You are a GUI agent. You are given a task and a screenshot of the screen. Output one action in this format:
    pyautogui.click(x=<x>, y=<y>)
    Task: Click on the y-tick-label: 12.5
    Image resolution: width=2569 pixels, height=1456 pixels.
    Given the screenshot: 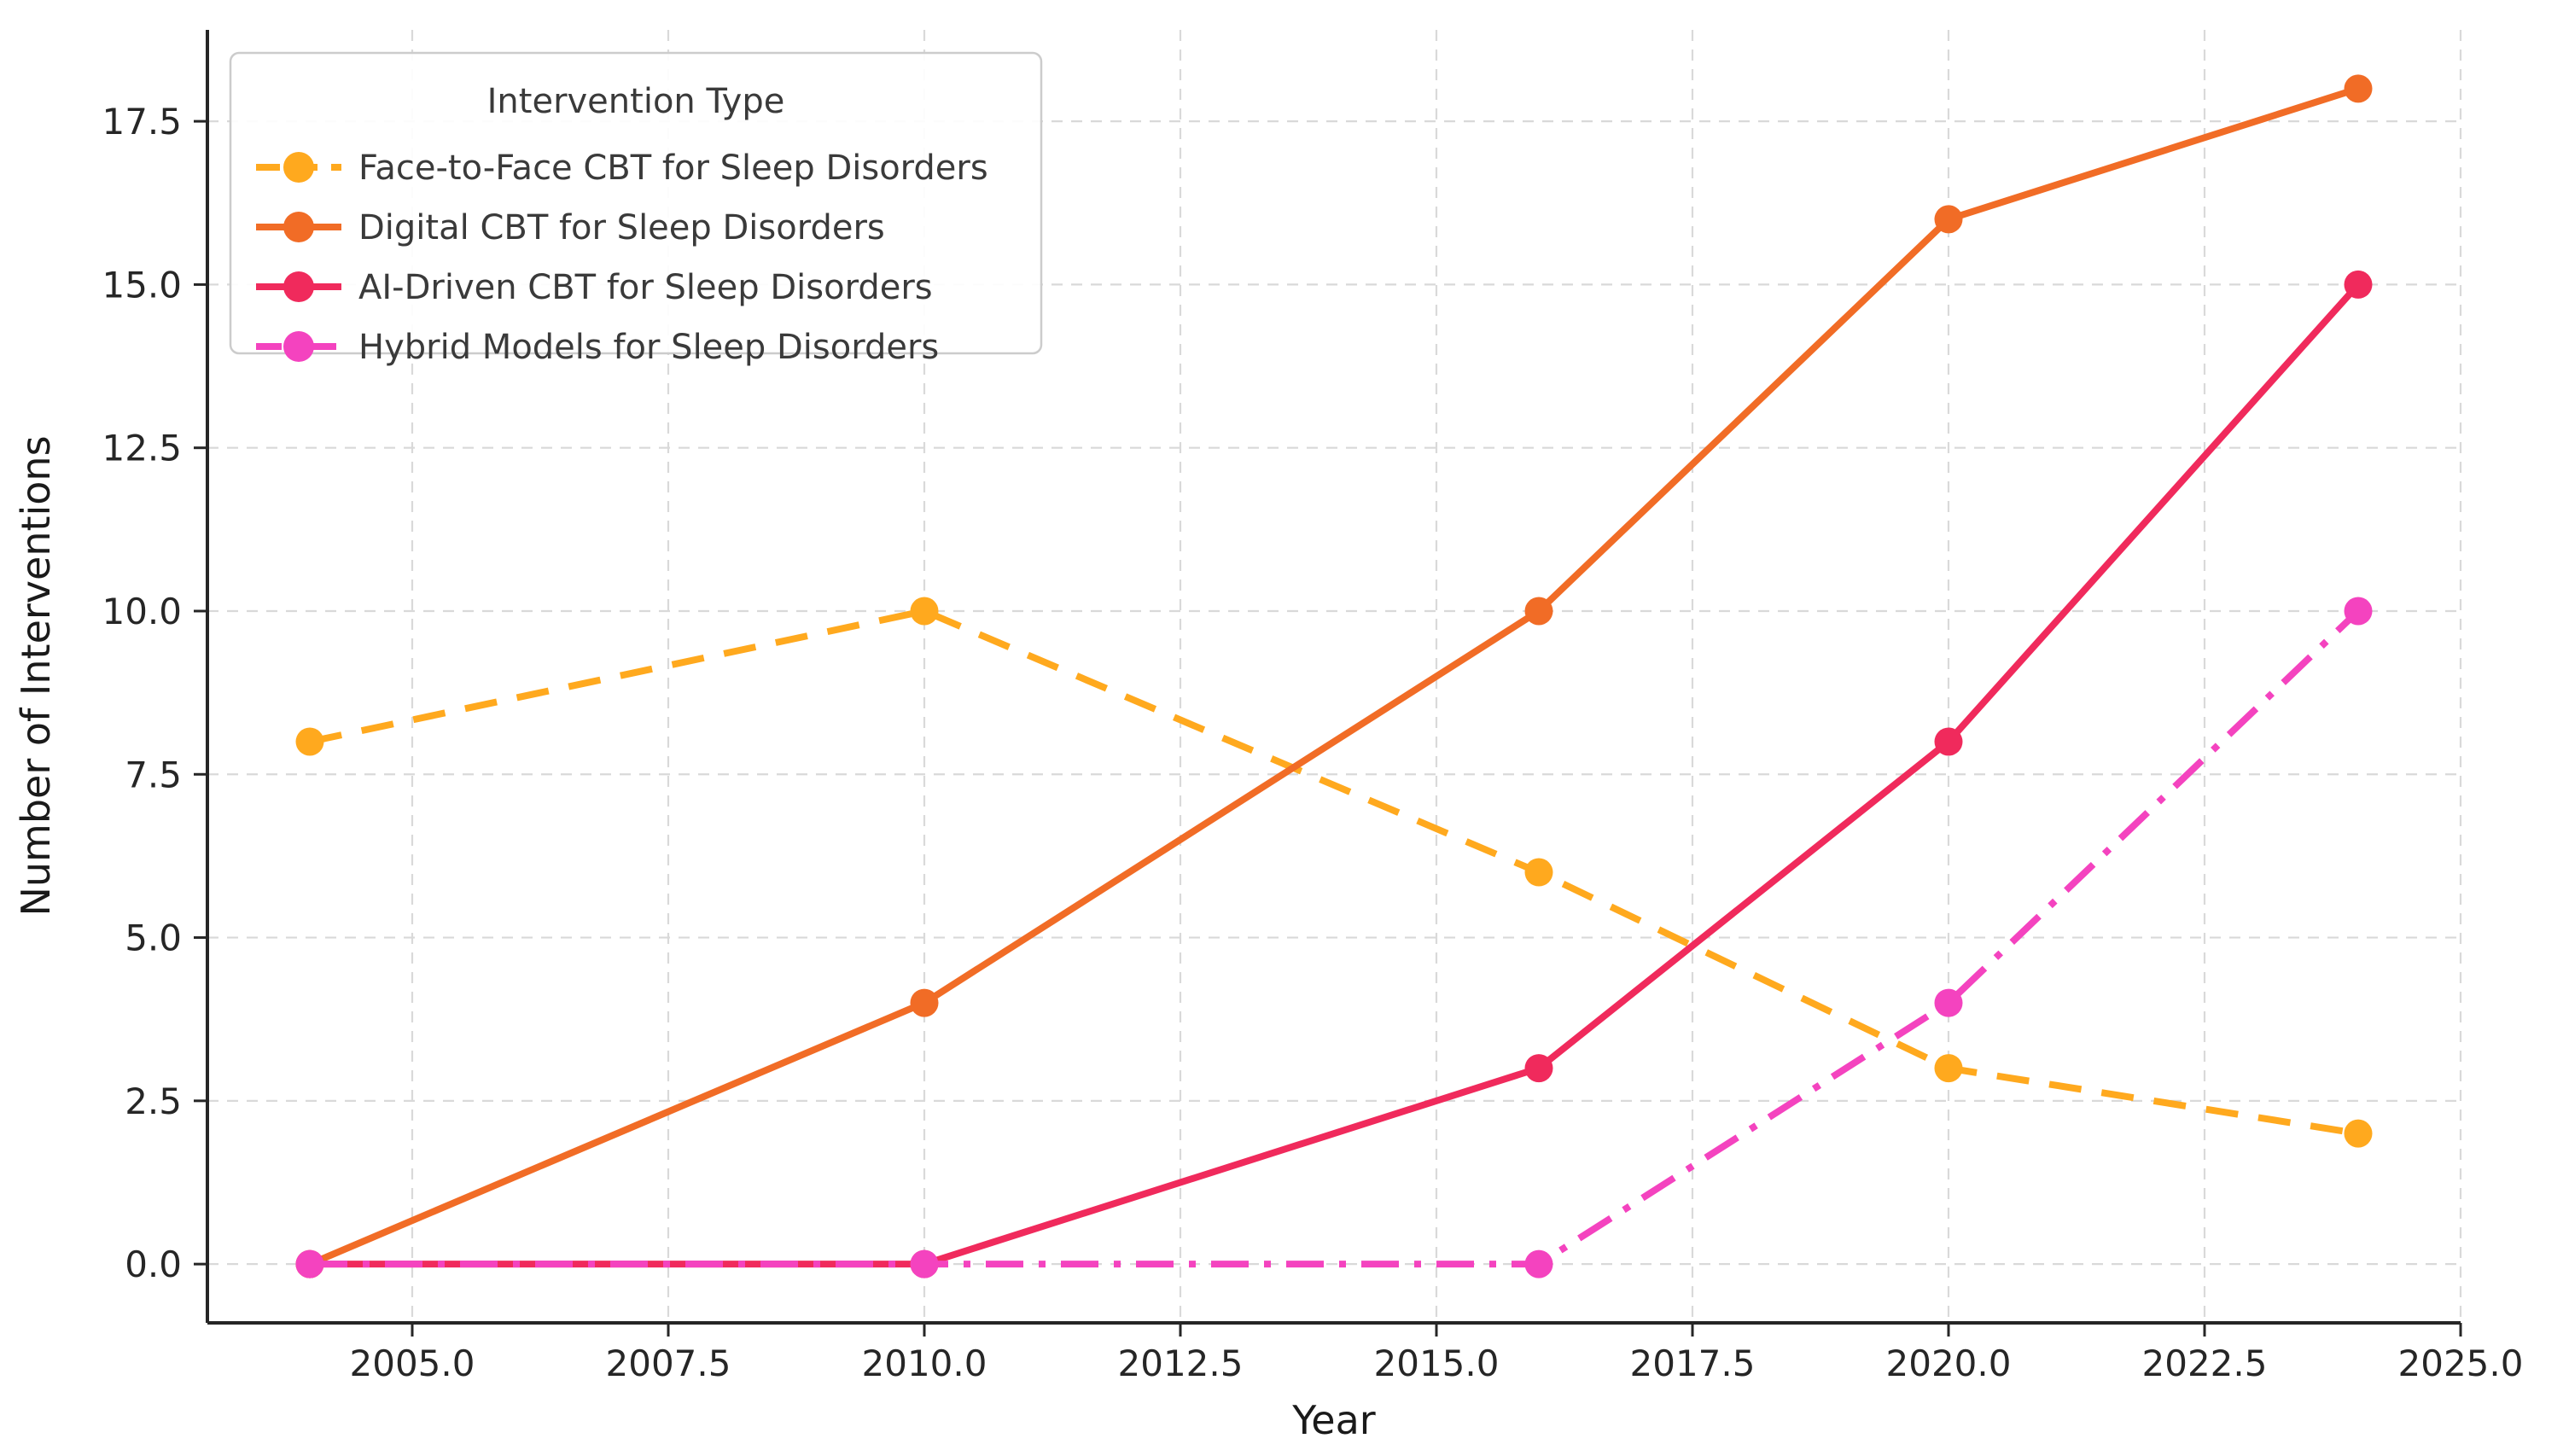 What is the action you would take?
    pyautogui.click(x=142, y=448)
    